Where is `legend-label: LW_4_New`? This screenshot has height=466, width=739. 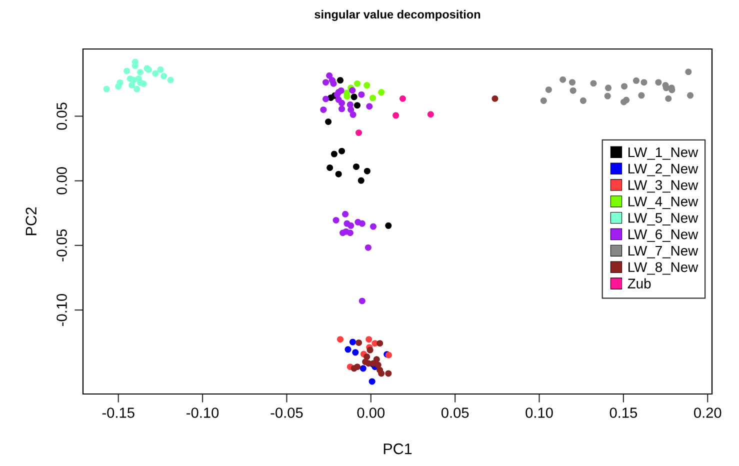
legend-label: LW_4_New is located at coordinates (663, 203).